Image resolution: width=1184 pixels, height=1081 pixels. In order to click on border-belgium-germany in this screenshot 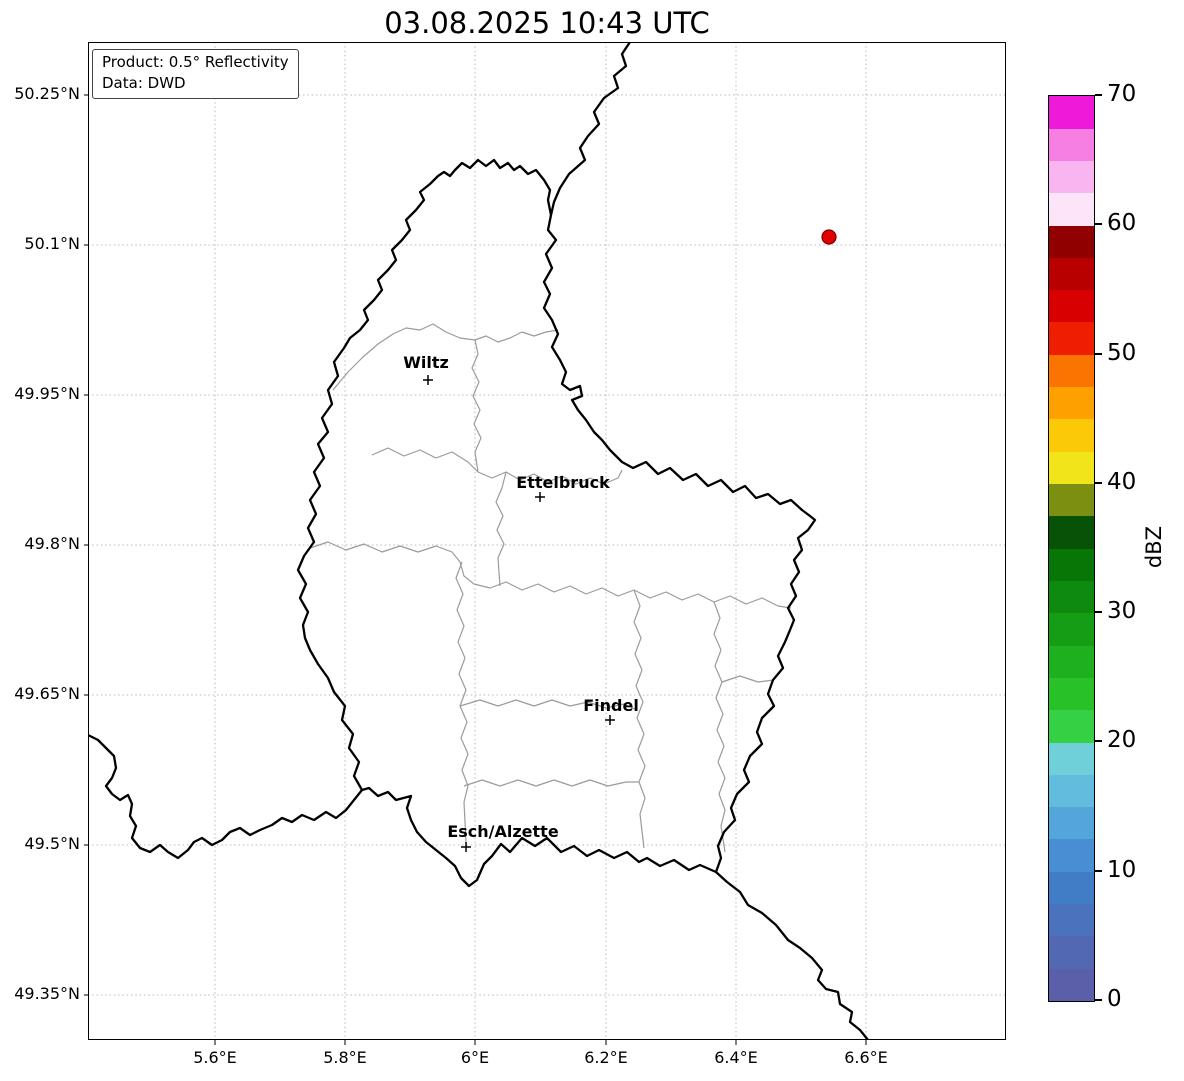, I will do `click(590, 129)`.